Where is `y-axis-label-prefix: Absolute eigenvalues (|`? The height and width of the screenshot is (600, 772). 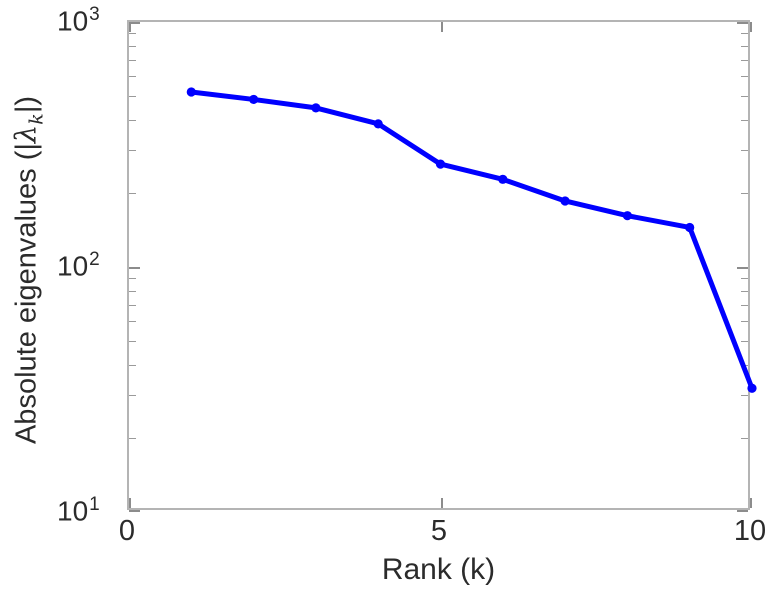
y-axis-label-prefix: Absolute eigenvalues (| is located at coordinates (26, 294).